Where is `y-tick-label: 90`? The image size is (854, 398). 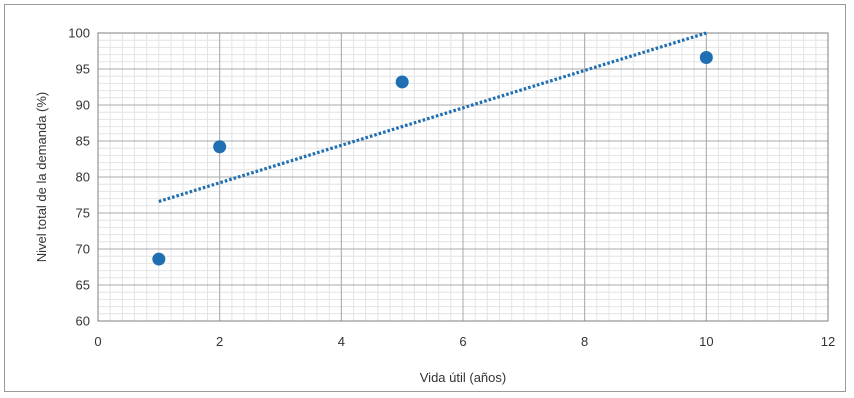
y-tick-label: 90 is located at coordinates (83, 105).